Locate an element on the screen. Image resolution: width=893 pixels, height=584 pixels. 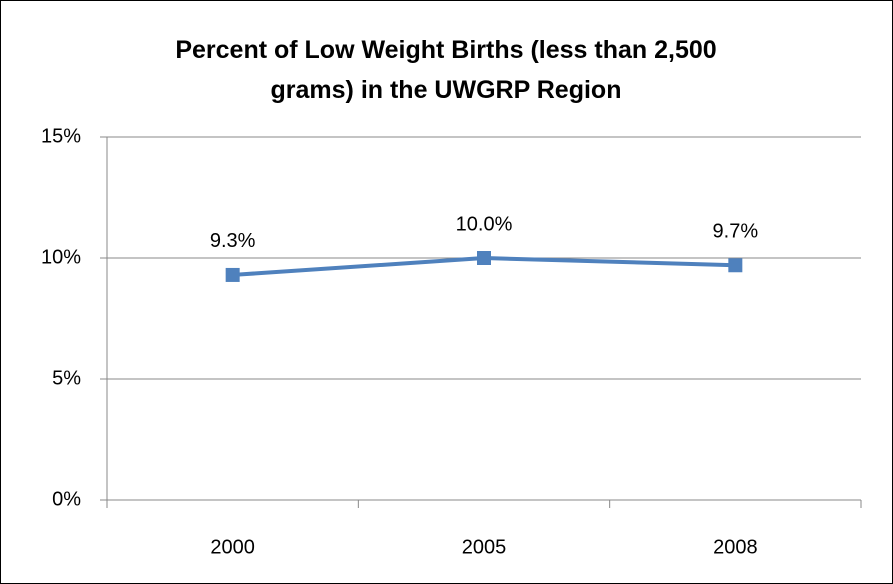
x-tick-label: 2005 is located at coordinates (484, 547).